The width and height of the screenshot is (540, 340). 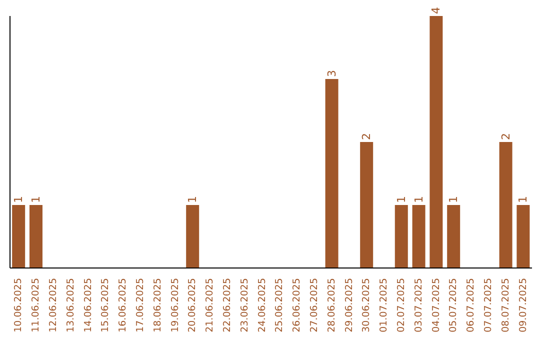 I want to click on x-tick-label: 12.06.2025, so click(x=53, y=305).